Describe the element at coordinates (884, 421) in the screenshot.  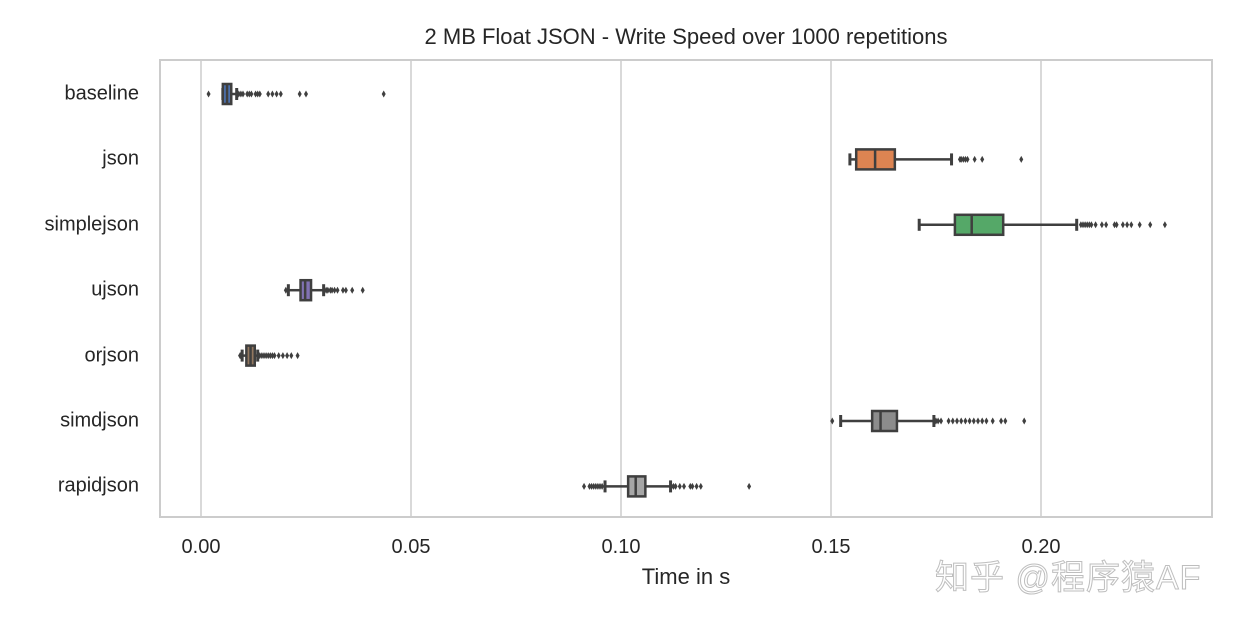
I see `iqr-box` at that location.